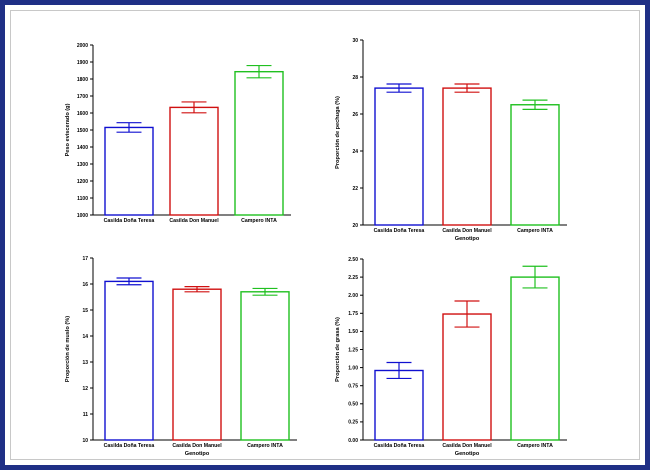 Image resolution: width=650 pixels, height=470 pixels. I want to click on y-axis-label: Proporción de muslo (%), so click(68, 349).